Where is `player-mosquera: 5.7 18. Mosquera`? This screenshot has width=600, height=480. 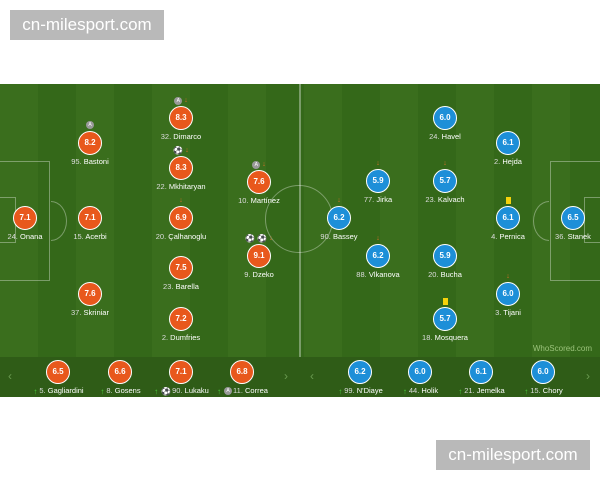 player-mosquera: 5.7 18. Mosquera is located at coordinates (445, 319).